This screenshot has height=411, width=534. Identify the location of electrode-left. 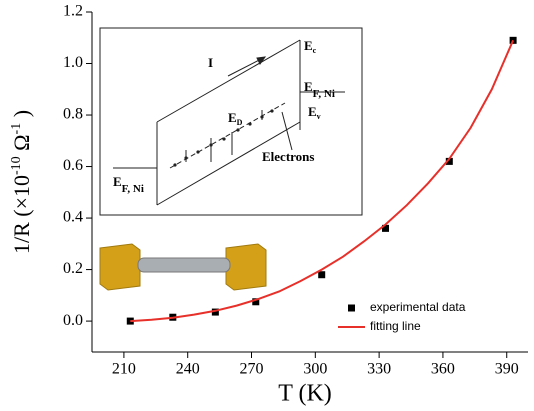
(120, 267).